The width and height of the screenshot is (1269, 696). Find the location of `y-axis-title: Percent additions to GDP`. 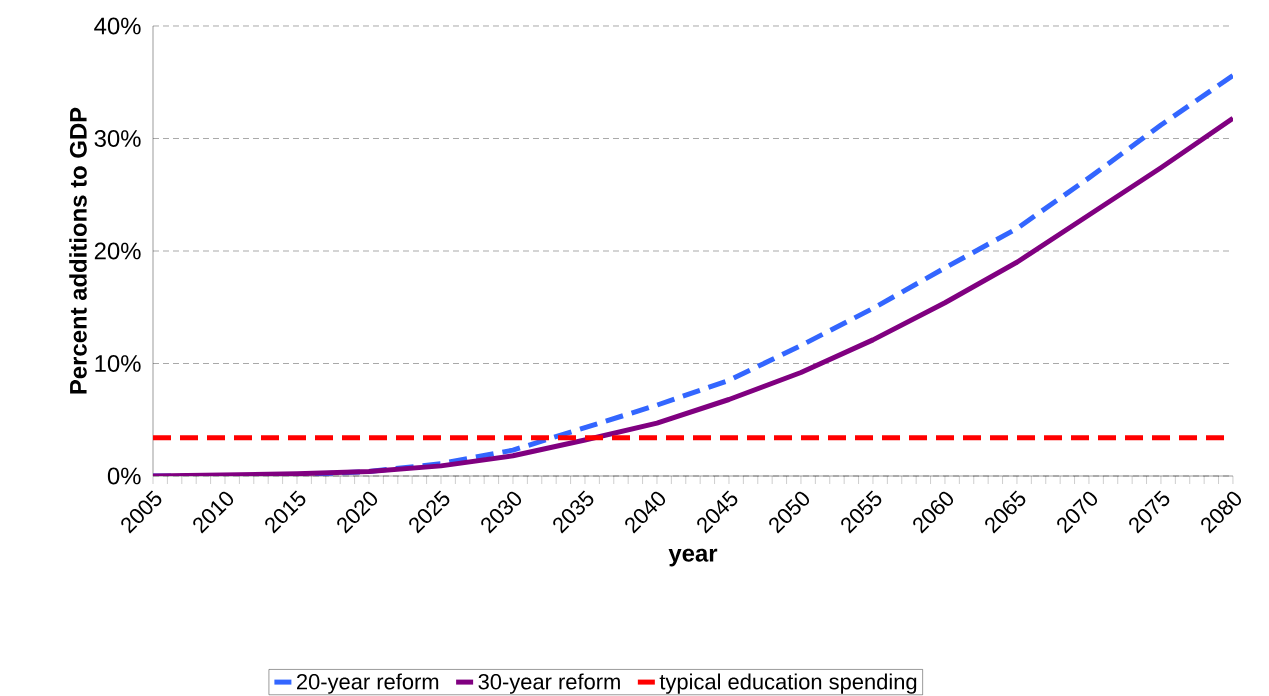

y-axis-title: Percent additions to GDP is located at coordinates (78, 250).